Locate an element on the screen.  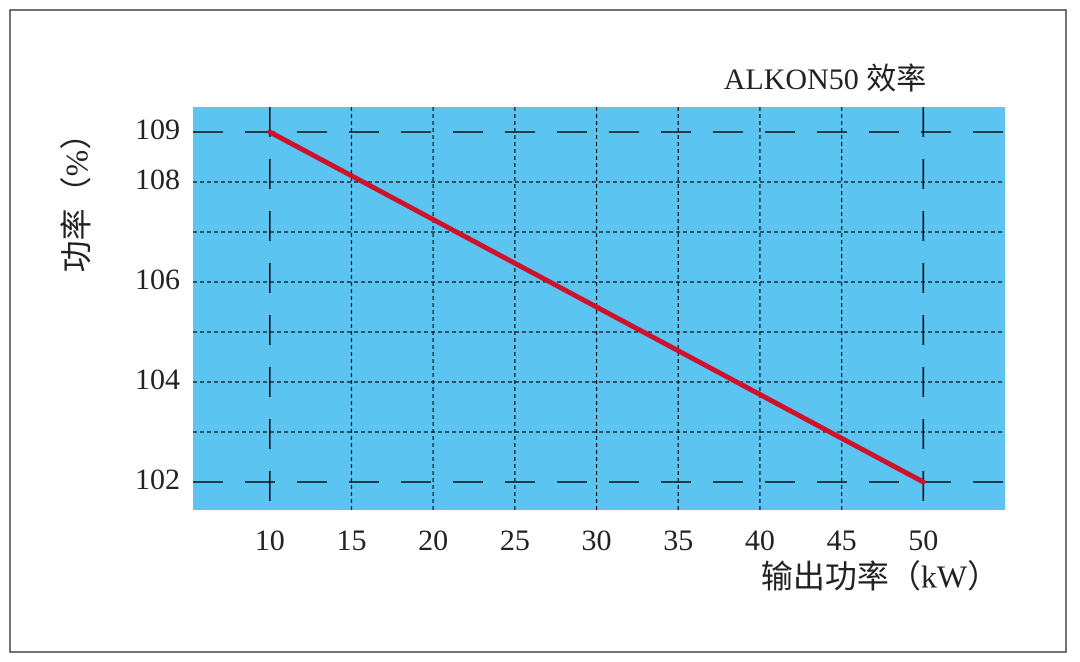
x-tick-label: 40 is located at coordinates (760, 540).